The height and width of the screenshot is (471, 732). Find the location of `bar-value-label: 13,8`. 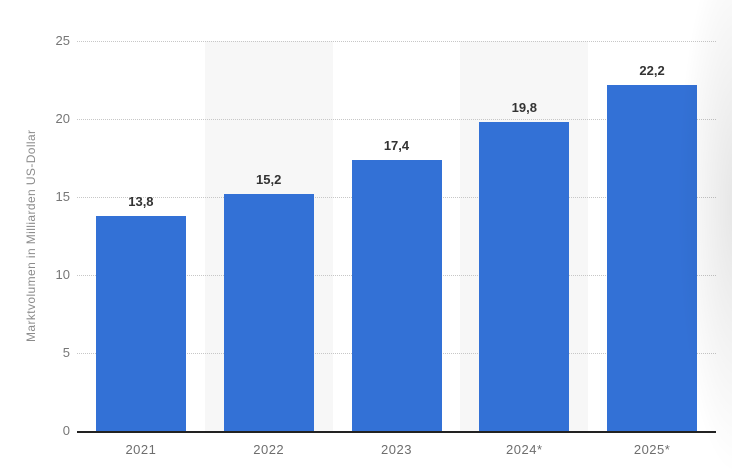

bar-value-label: 13,8 is located at coordinates (141, 201).